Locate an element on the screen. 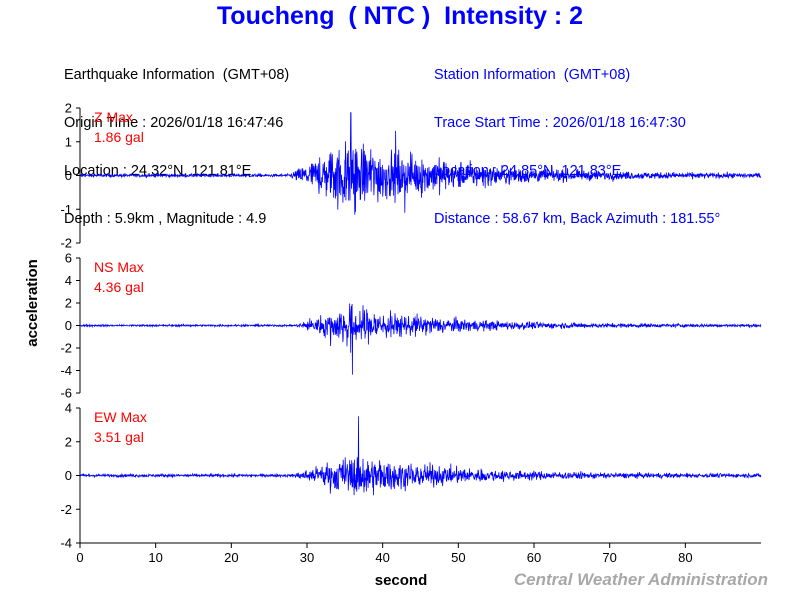  x-tick-label: 20 is located at coordinates (231, 557).